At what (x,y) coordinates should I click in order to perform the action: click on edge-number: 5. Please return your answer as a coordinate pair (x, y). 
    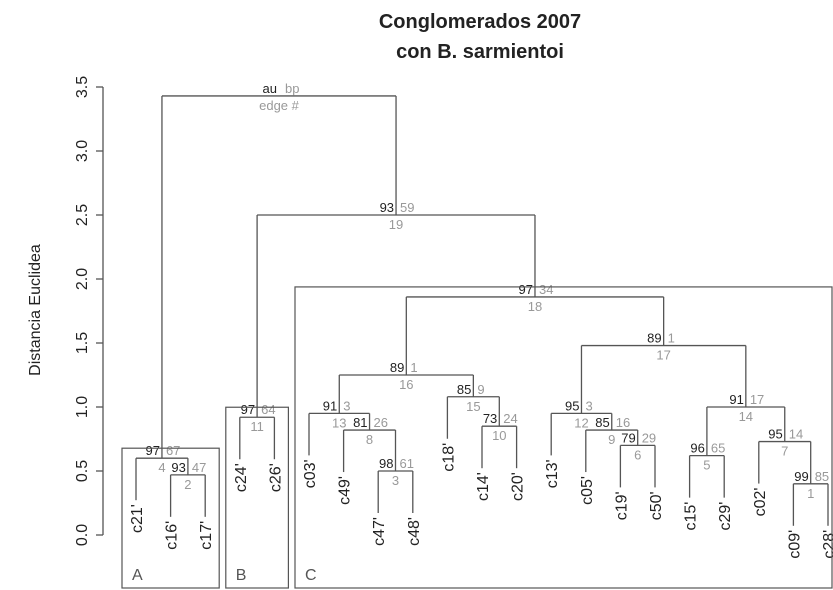
    Looking at the image, I should click on (706, 465).